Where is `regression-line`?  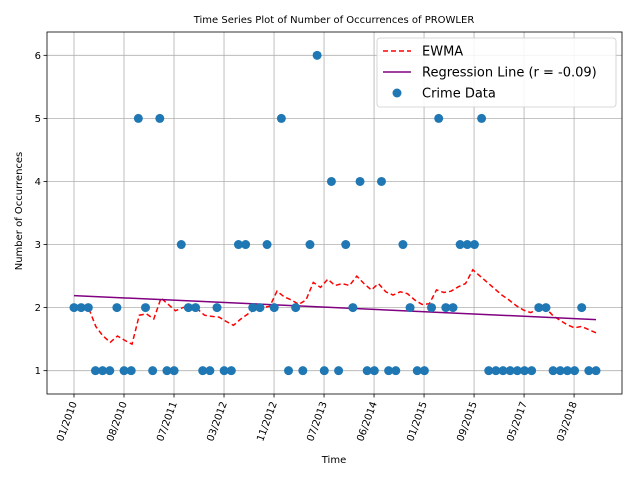 regression-line is located at coordinates (335, 307).